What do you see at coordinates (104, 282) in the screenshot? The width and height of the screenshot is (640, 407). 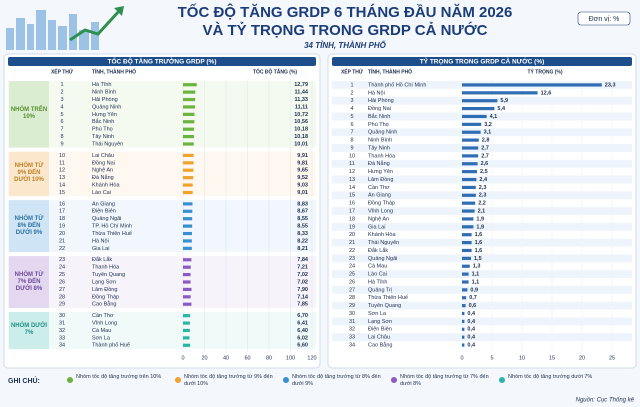 I see `province: Lạng Sơn` at bounding box center [104, 282].